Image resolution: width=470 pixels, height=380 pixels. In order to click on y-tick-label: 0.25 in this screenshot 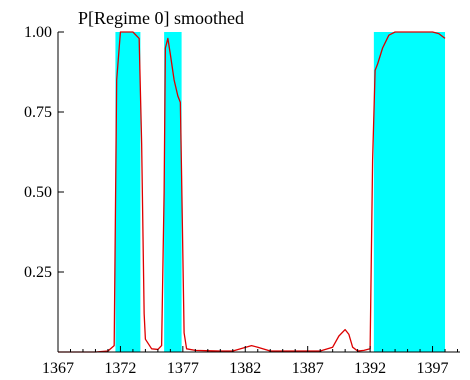, I will do `click(38, 272)`.